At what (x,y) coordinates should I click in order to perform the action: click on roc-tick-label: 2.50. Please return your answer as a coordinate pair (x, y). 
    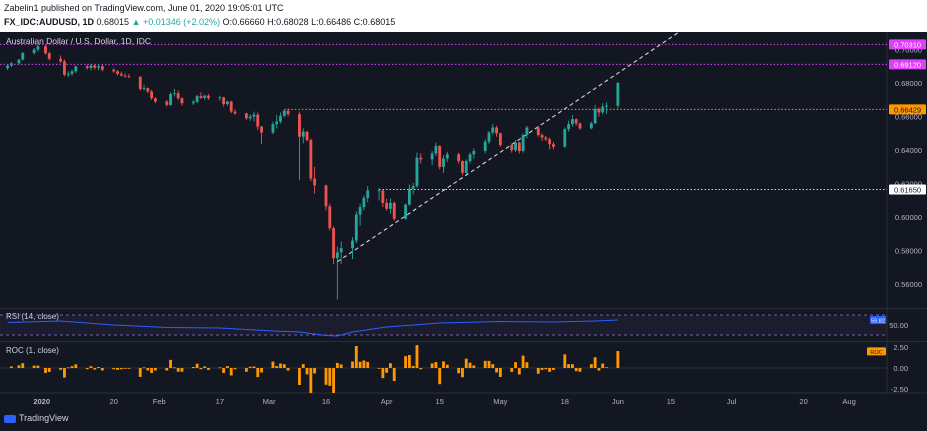
    Looking at the image, I should click on (900, 347).